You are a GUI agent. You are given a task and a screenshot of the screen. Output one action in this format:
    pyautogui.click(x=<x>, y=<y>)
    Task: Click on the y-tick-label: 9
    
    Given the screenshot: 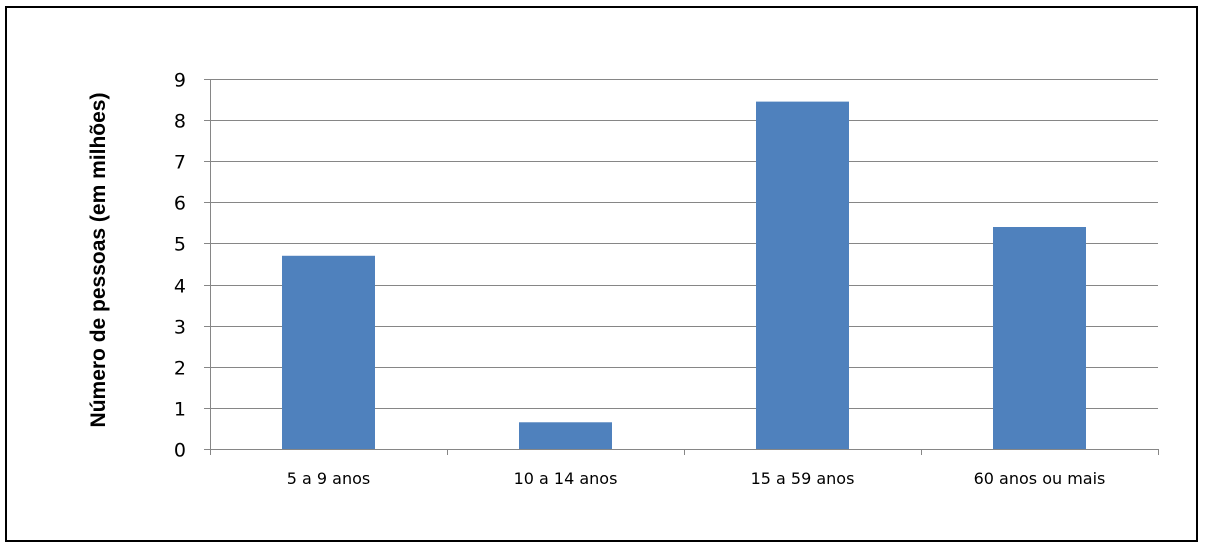 What is the action you would take?
    pyautogui.click(x=180, y=81)
    